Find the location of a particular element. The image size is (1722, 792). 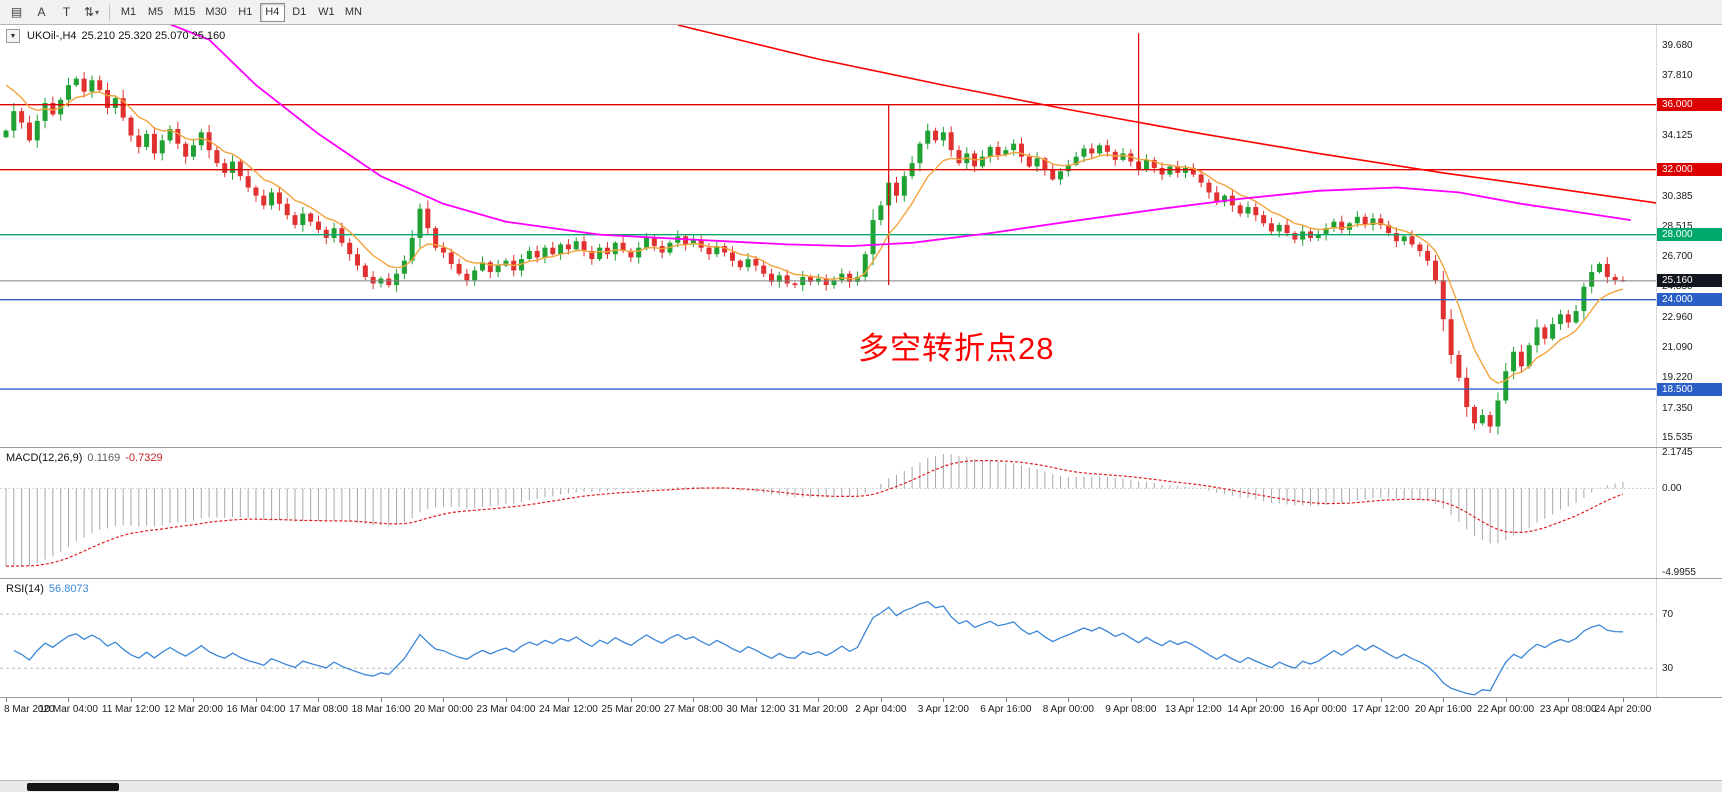

macd-signal-value: -0.7329 is located at coordinates (144, 458).